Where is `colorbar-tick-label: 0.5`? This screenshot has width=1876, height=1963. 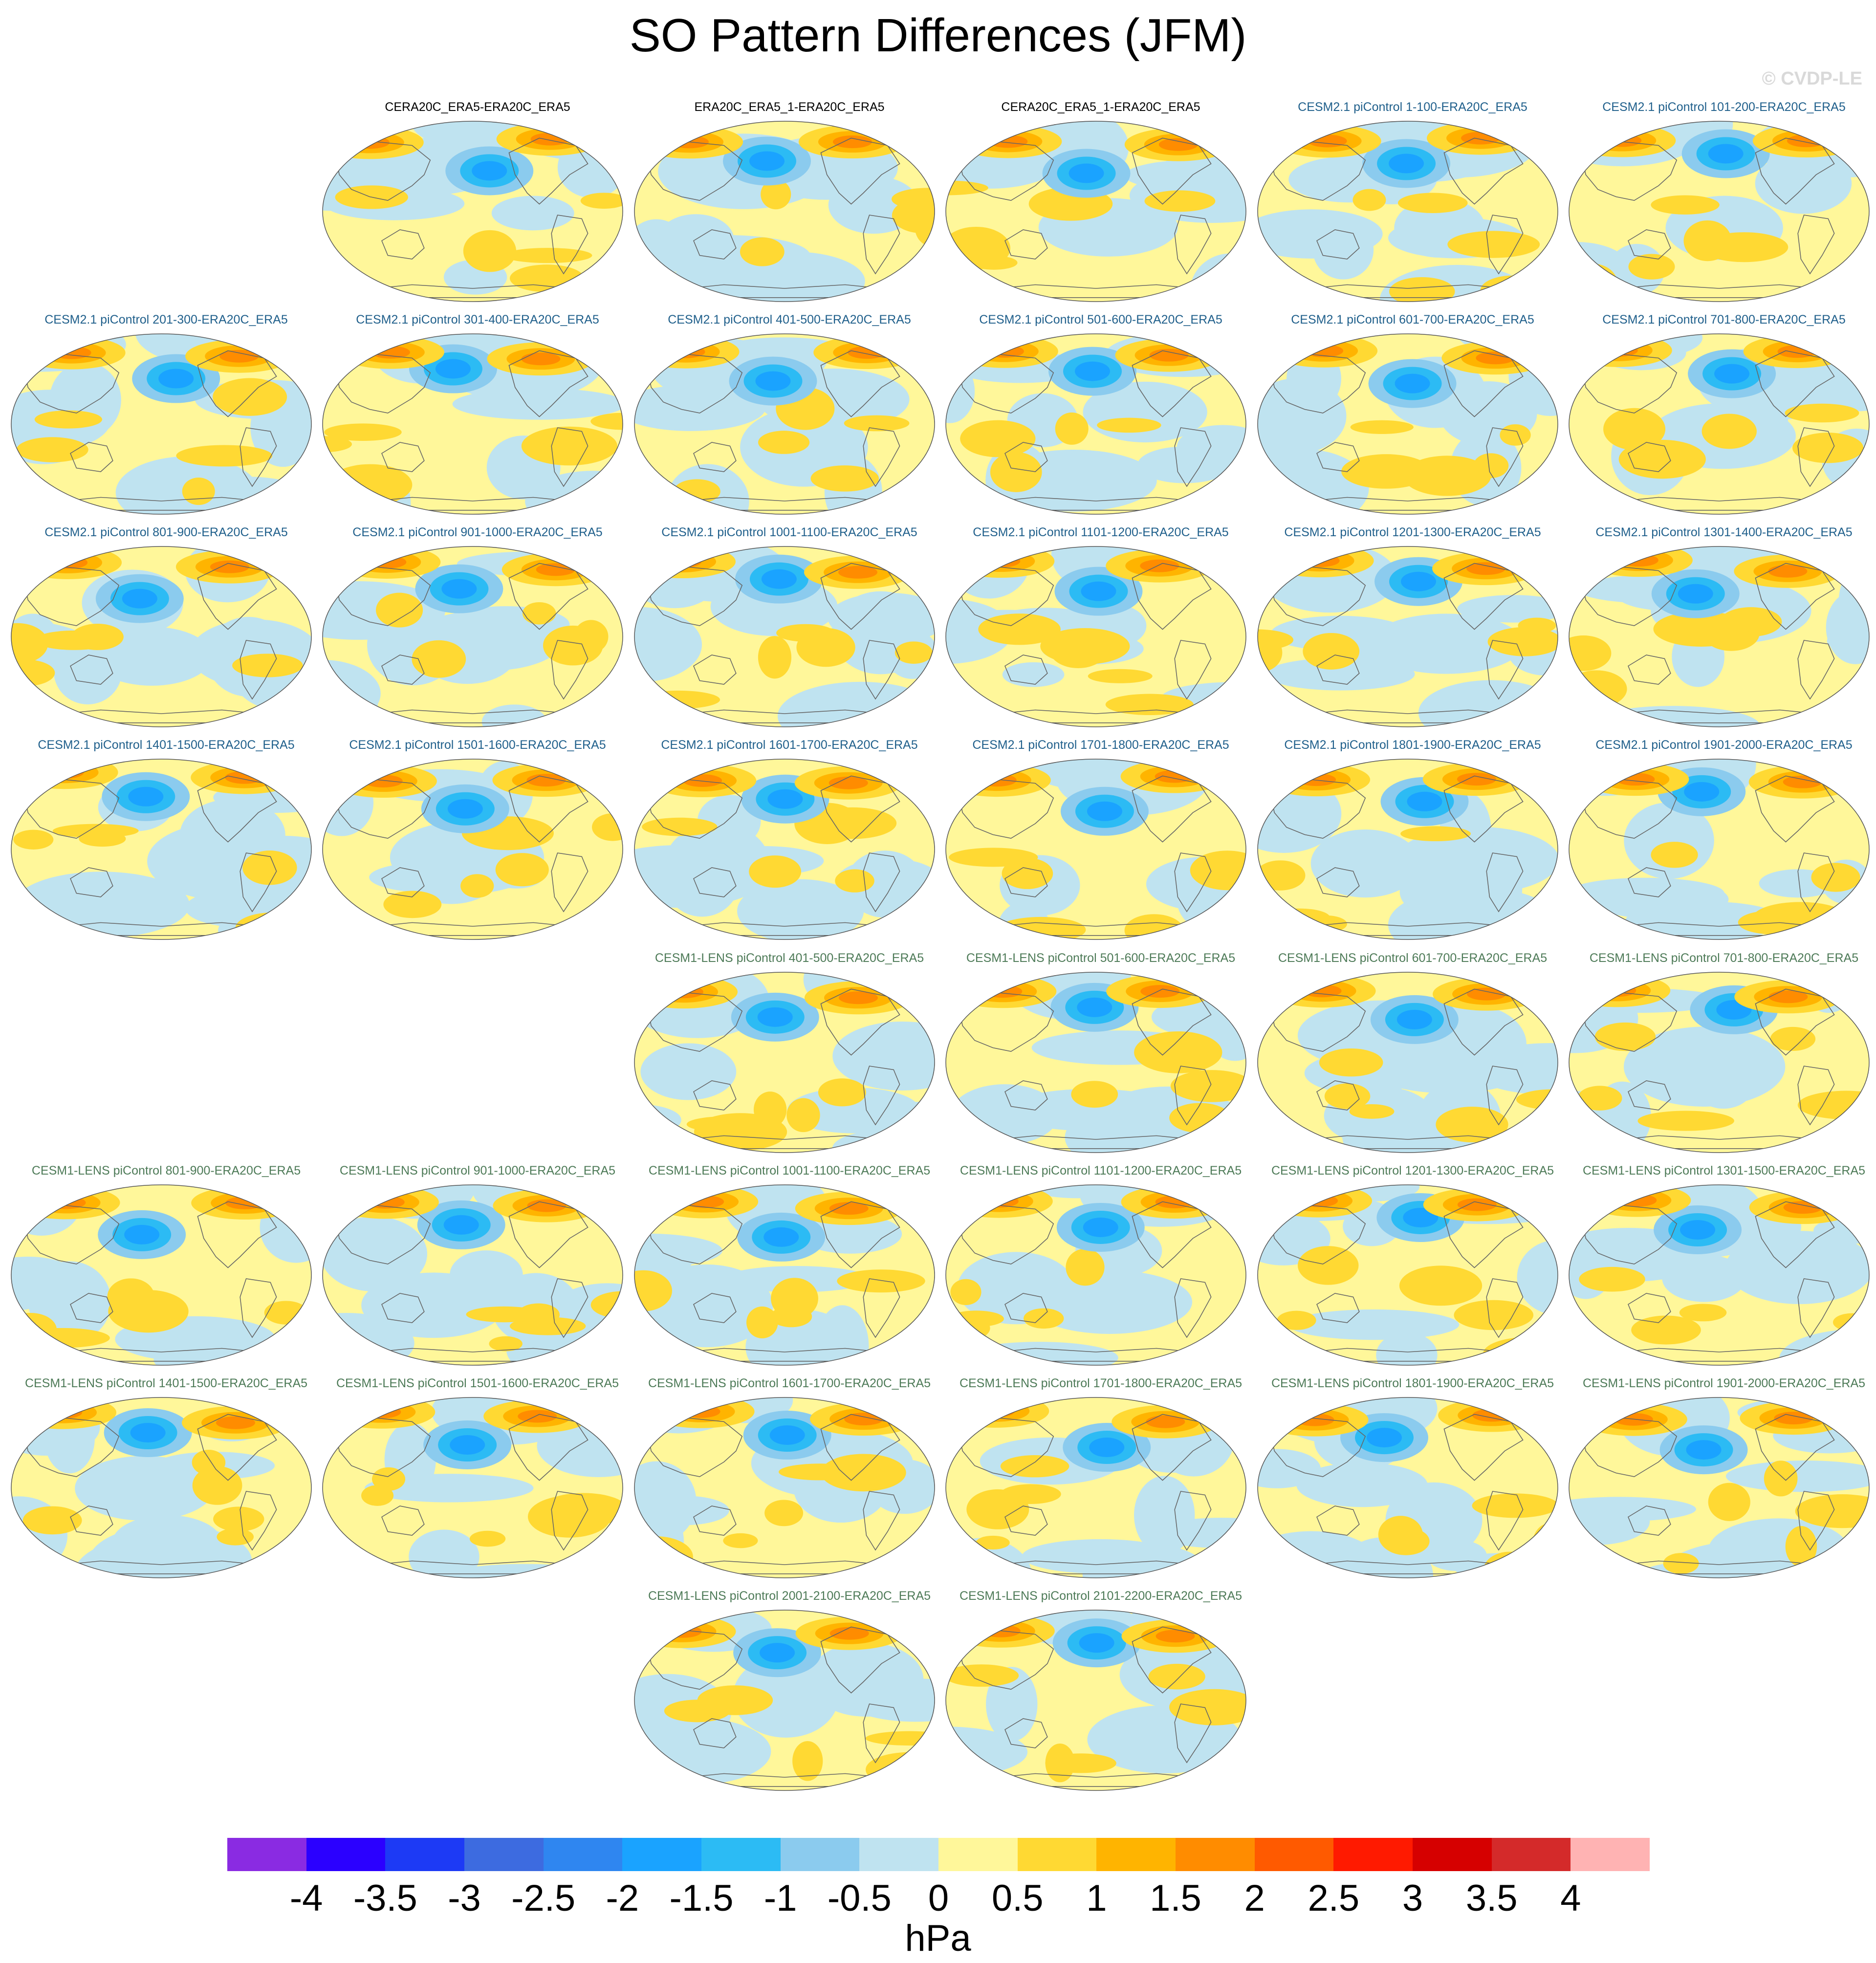
colorbar-tick-label: 0.5 is located at coordinates (1017, 1898).